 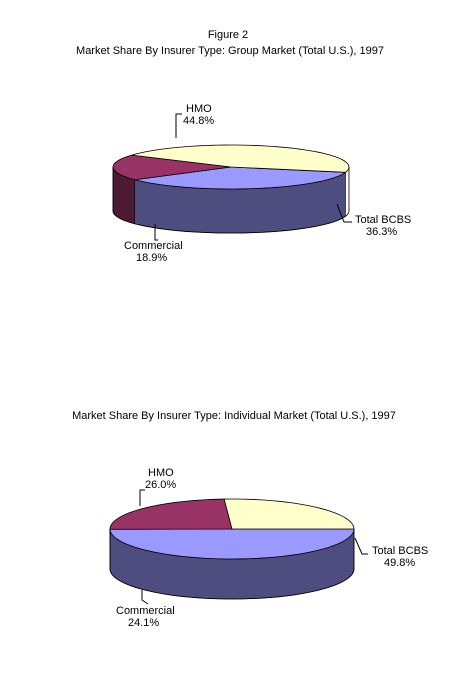 I want to click on individual-market-label-bcbs: Total BCBS 49.8%, so click(x=400, y=557).